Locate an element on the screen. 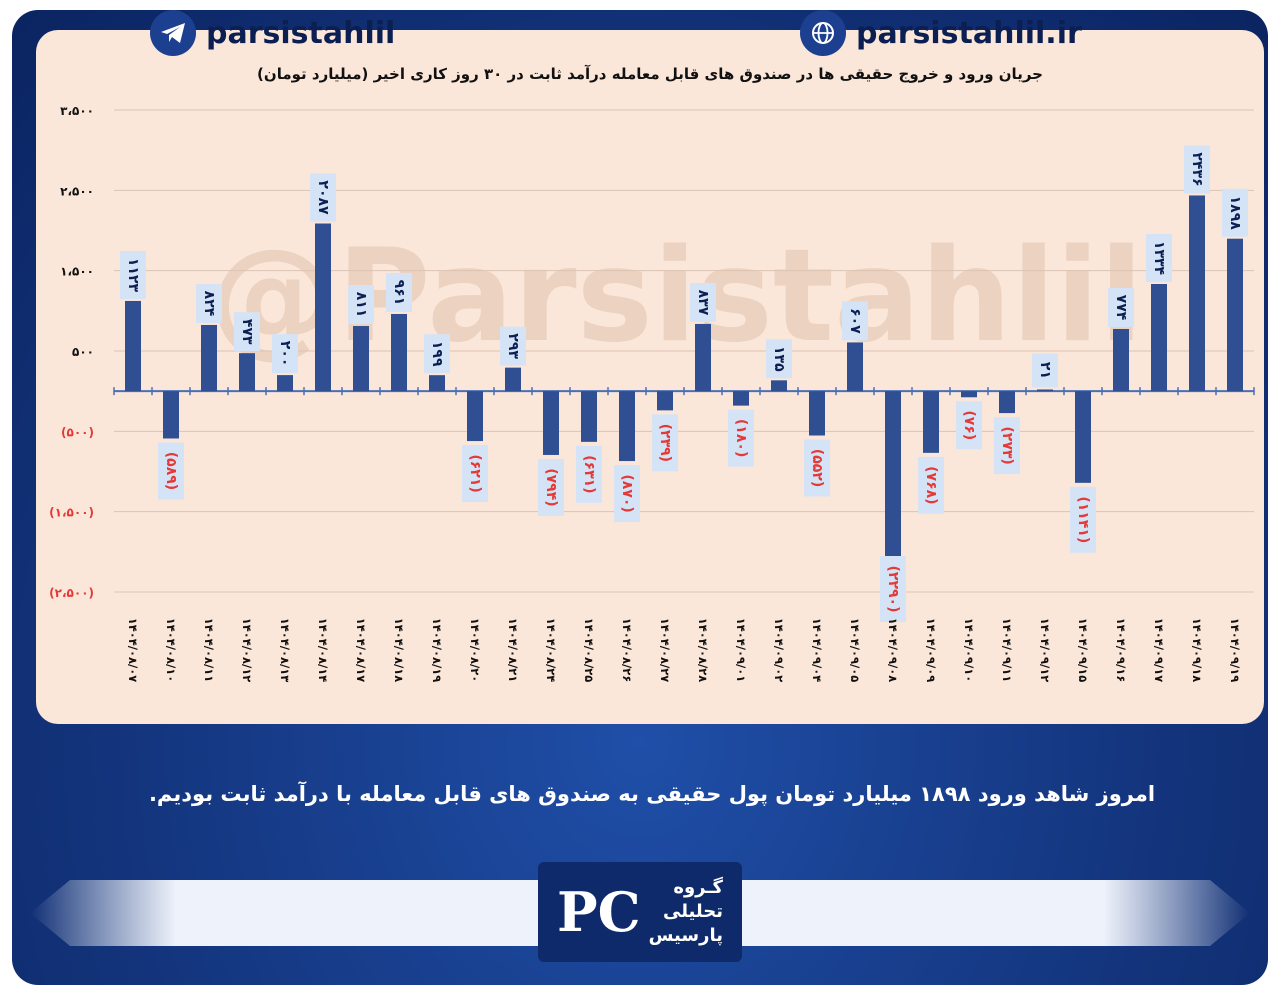  data-label: ۱۹۹ is located at coordinates (437, 354).